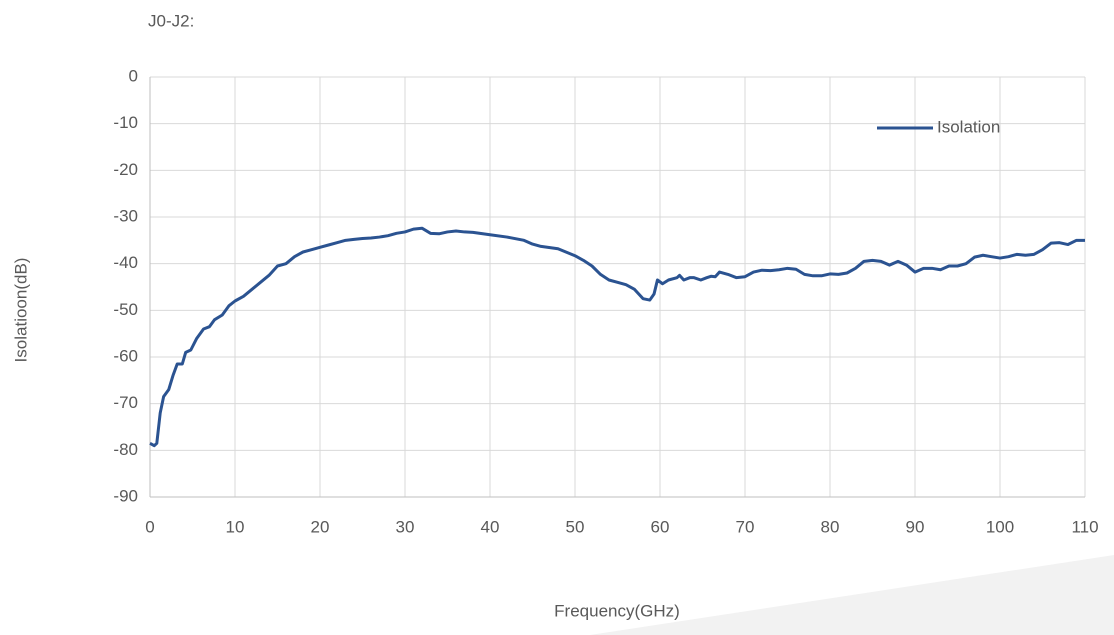 This screenshot has height=635, width=1114. What do you see at coordinates (1000, 526) in the screenshot?
I see `x-tick-label: 100` at bounding box center [1000, 526].